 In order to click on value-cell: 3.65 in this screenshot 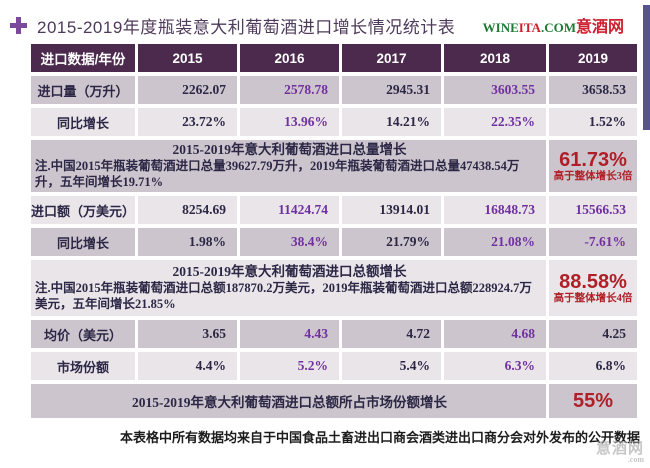, I will do `click(187, 334)`.